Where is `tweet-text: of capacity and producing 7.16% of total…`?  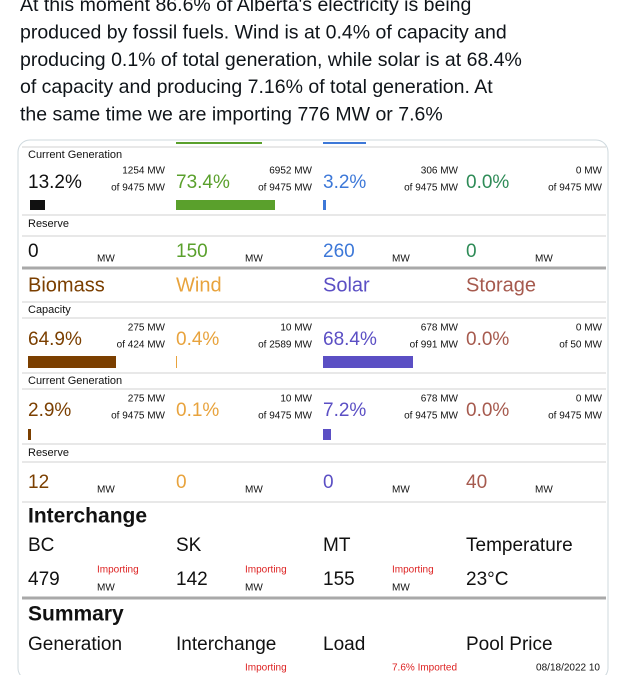 tweet-text: of capacity and producing 7.16% of total… is located at coordinates (256, 87).